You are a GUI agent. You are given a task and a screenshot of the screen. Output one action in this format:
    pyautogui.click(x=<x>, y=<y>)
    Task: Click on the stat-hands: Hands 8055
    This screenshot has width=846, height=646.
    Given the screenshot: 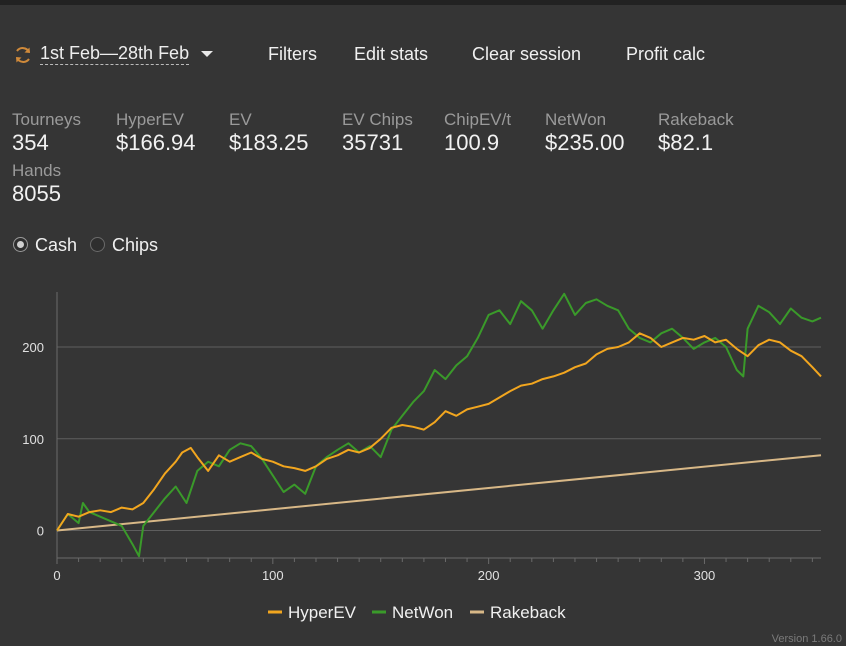 What is the action you would take?
    pyautogui.click(x=36, y=184)
    